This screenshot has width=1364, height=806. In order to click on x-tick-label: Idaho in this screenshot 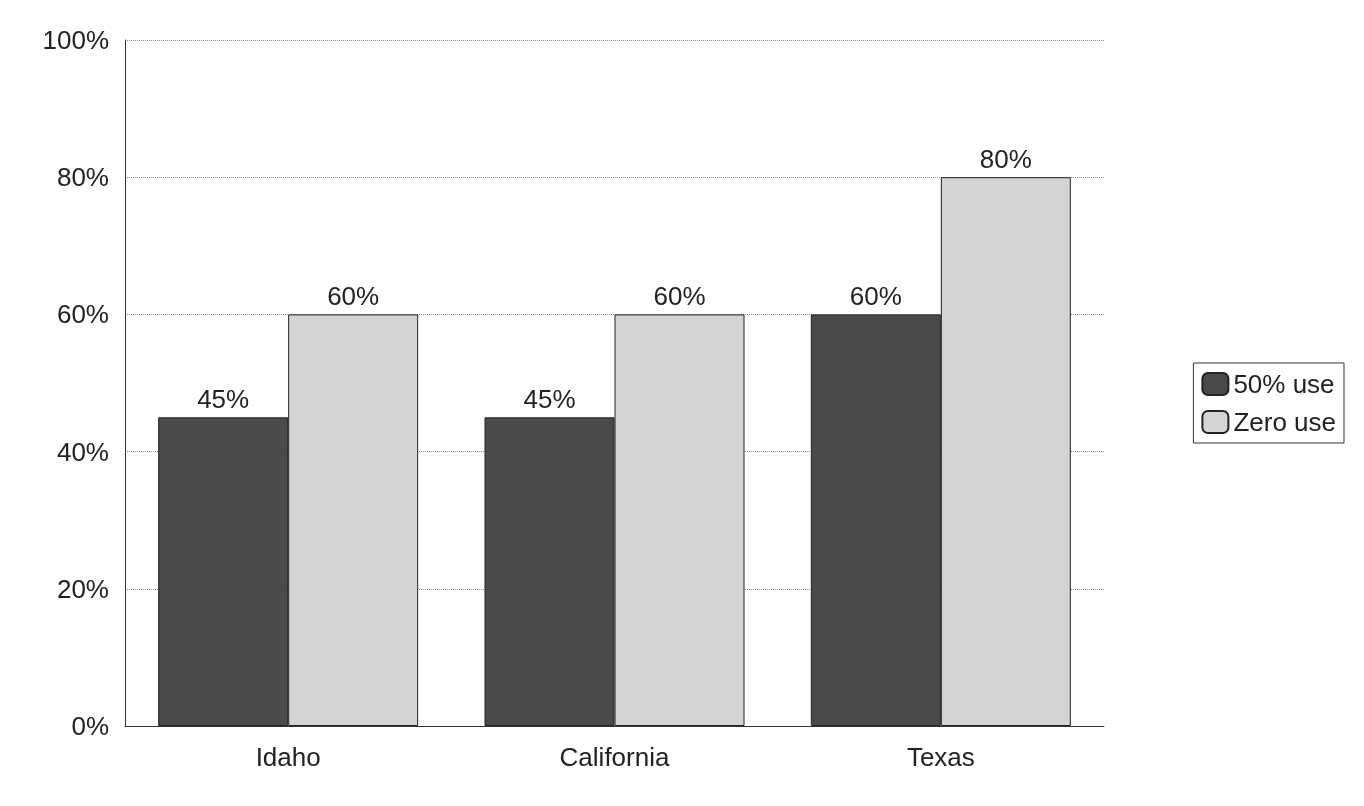, I will do `click(288, 757)`.